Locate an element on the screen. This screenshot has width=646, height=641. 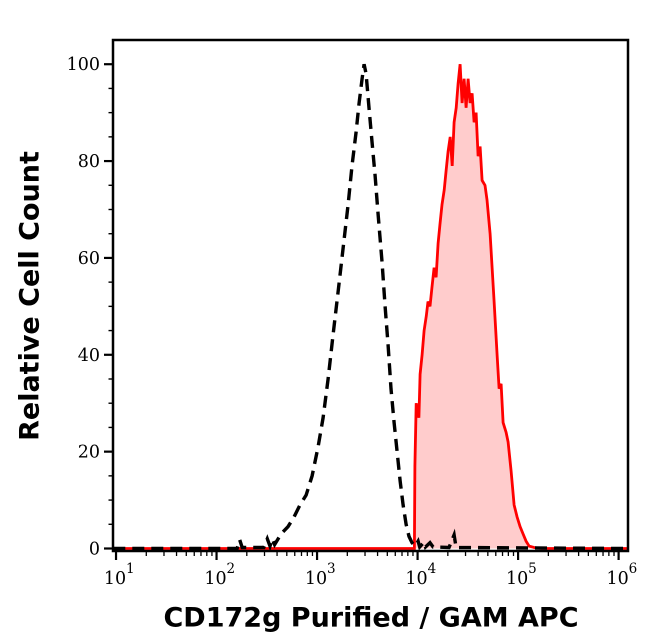
x-axis-title: CD172g Purified / GAM APC is located at coordinates (371, 618).